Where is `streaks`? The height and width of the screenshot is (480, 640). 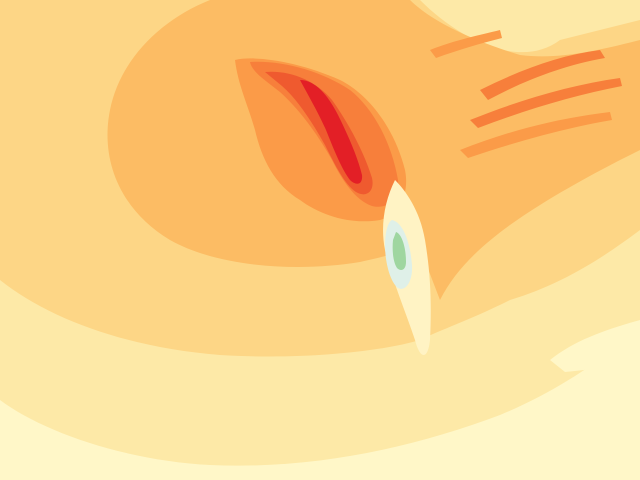 streaks is located at coordinates (526, 94).